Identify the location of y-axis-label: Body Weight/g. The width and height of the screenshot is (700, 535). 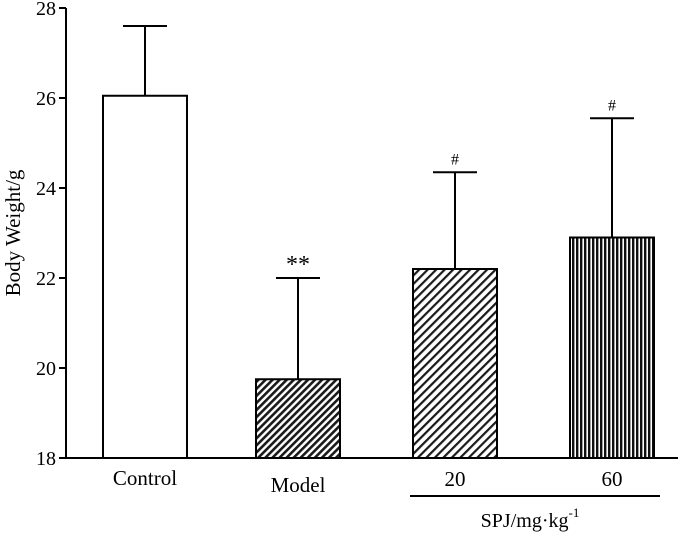
(13, 232).